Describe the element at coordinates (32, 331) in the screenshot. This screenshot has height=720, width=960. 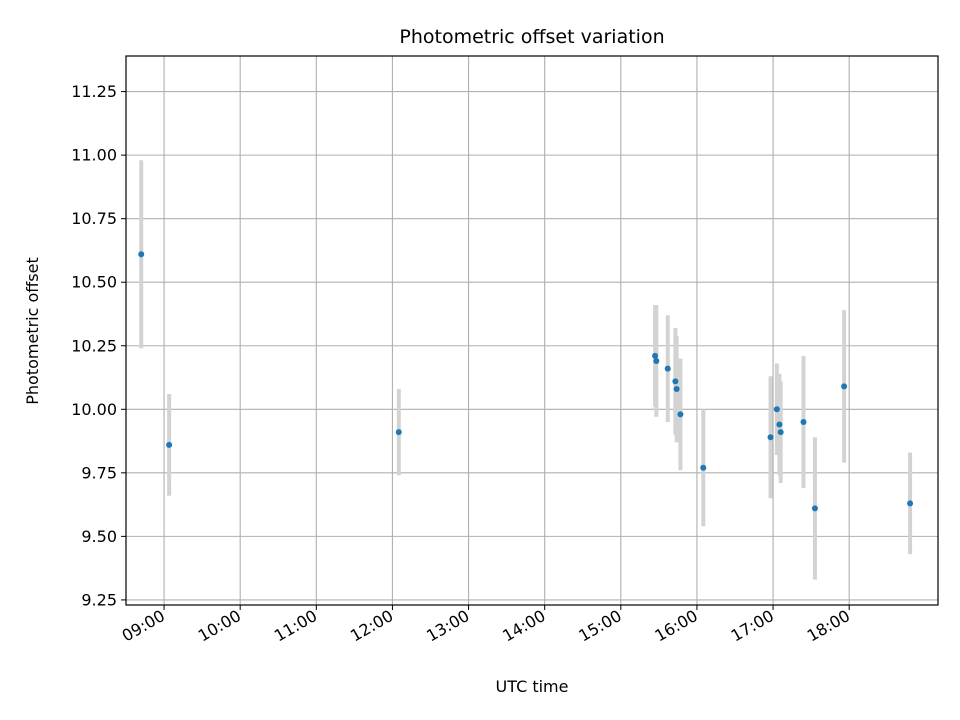
I see `y-axis-label: Photometric offset` at that location.